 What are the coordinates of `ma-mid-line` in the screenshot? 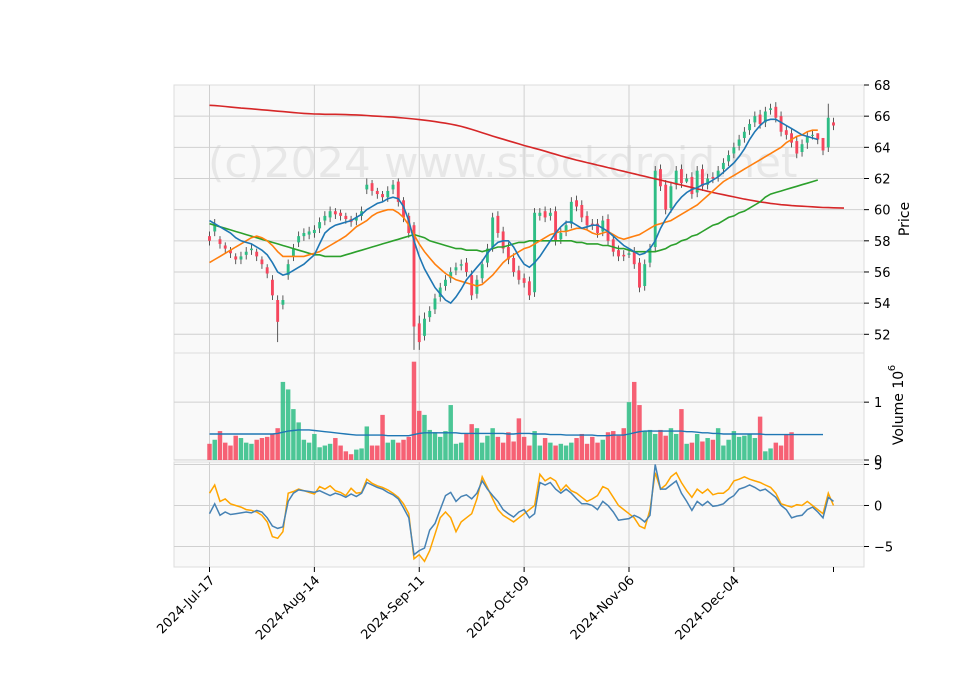 It's located at (513, 208).